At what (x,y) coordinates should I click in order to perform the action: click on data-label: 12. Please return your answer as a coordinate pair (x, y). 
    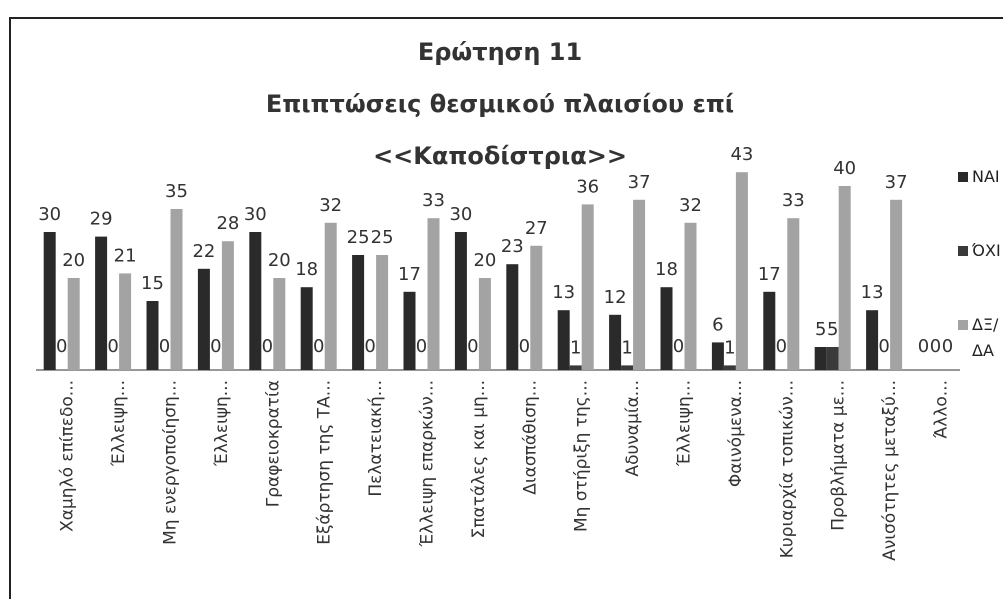
    Looking at the image, I should click on (615, 297).